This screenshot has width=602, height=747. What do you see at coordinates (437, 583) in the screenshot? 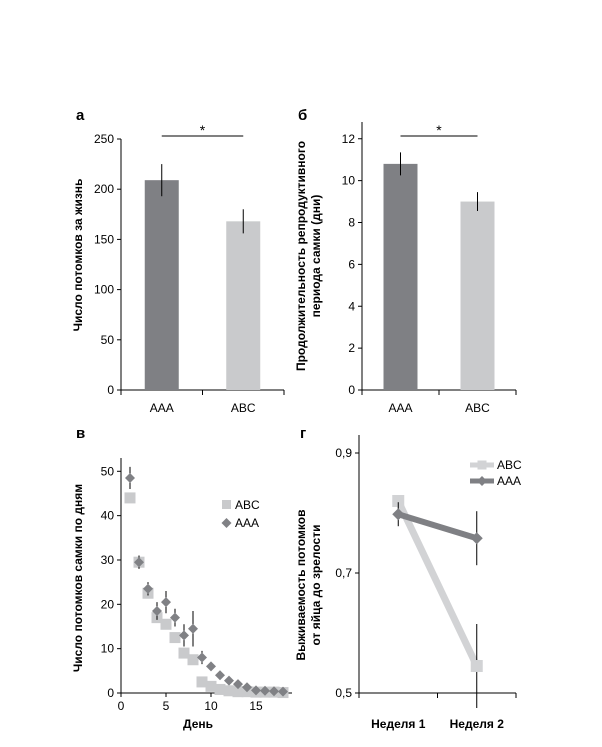
I see `line-abc` at bounding box center [437, 583].